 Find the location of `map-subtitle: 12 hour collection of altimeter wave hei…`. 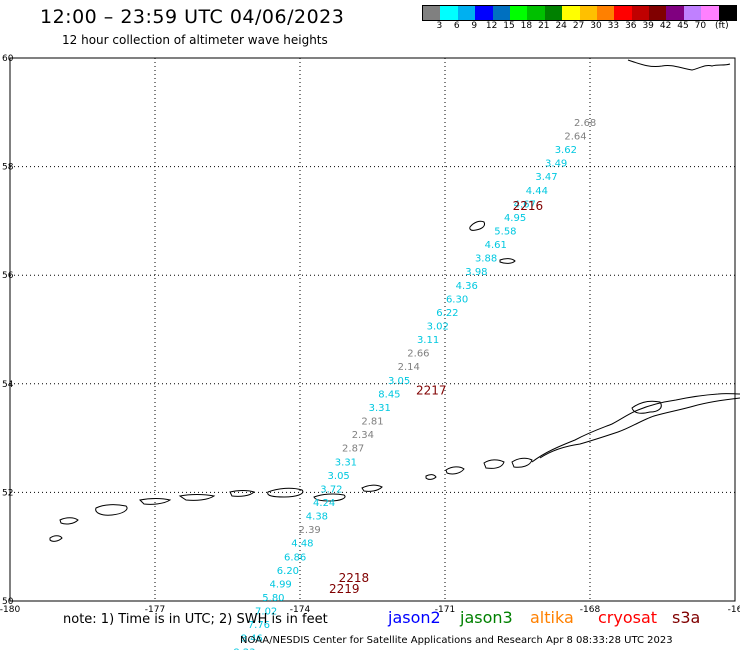

map-subtitle: 12 hour collection of altimeter wave hei… is located at coordinates (195, 40).